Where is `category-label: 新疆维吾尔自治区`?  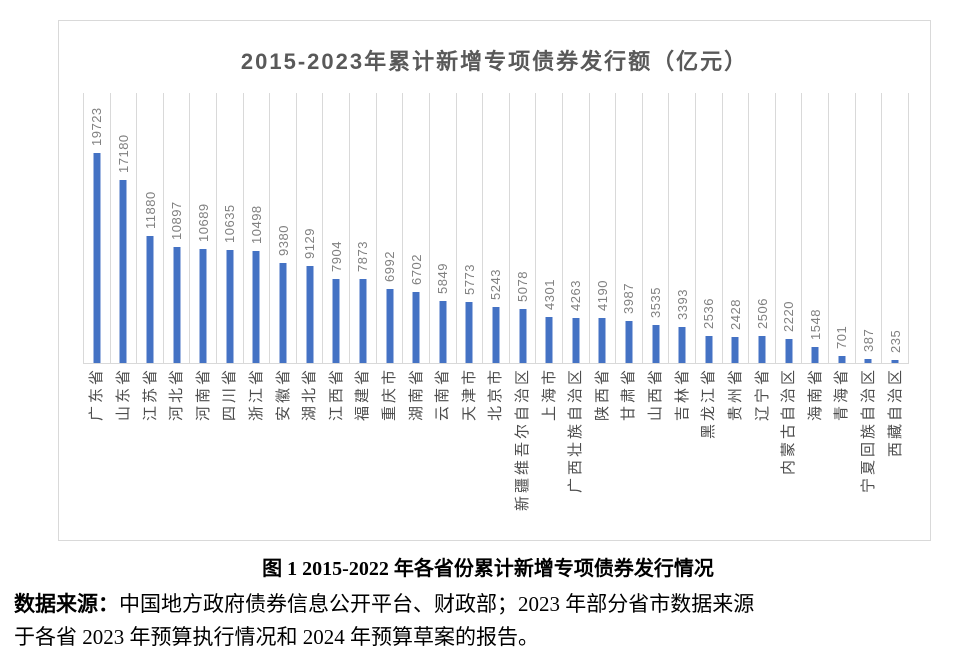
category-label: 新疆维吾尔自治区 is located at coordinates (523, 439).